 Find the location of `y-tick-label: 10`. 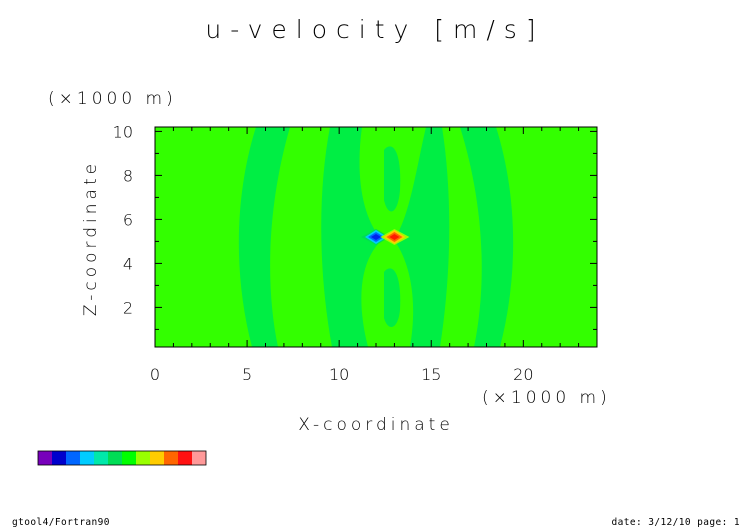

y-tick-label: 10 is located at coordinates (123, 131).